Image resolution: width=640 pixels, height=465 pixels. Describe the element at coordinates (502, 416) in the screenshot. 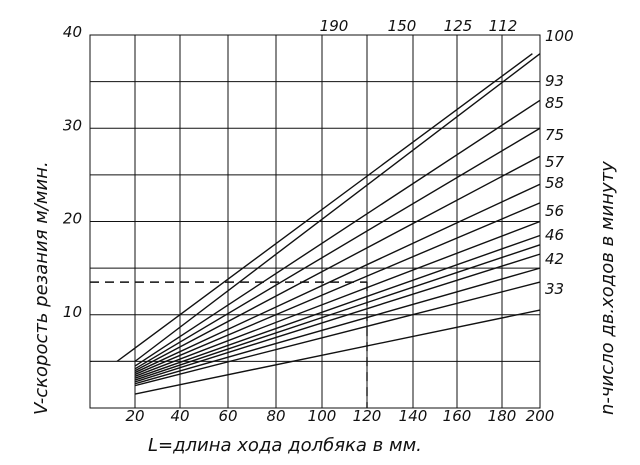

I see `x-tick-180: 180` at that location.